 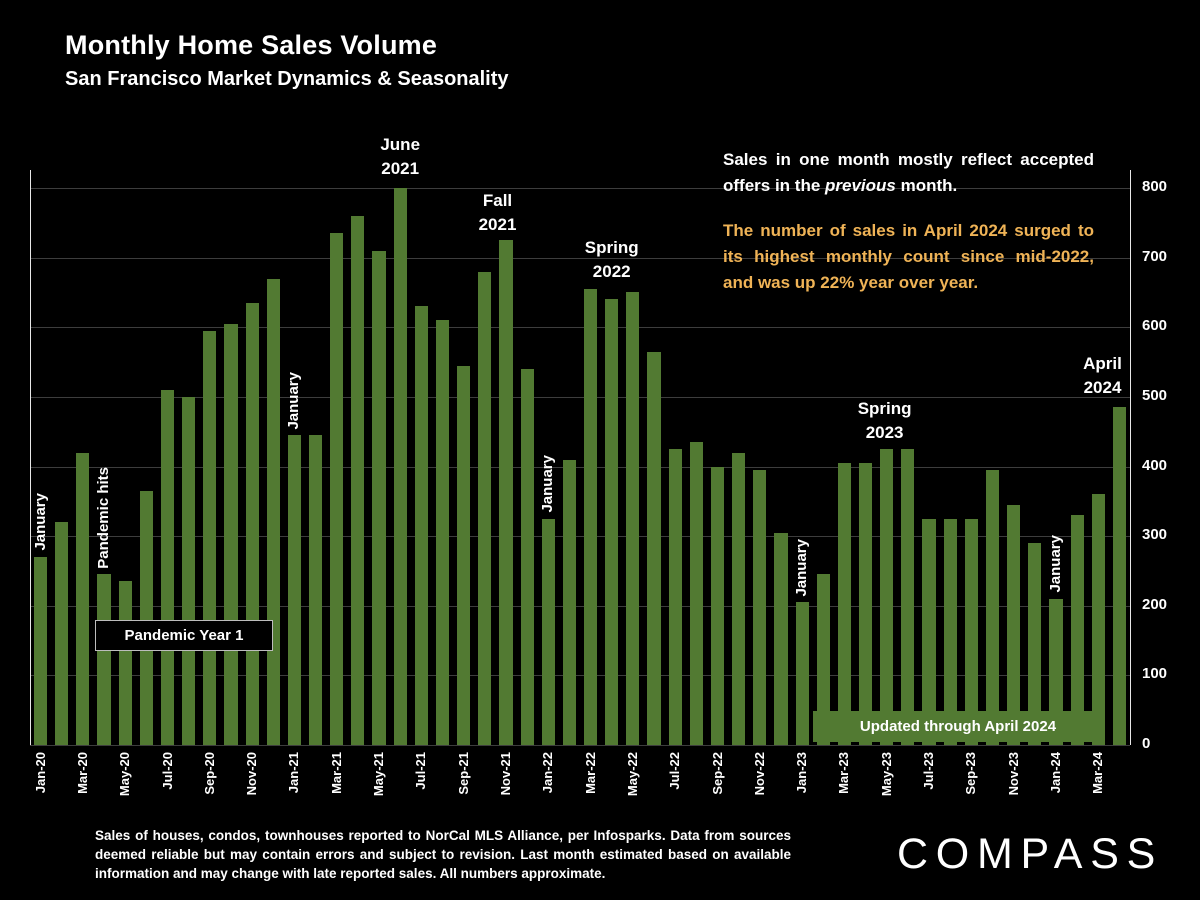 What do you see at coordinates (1102, 376) in the screenshot?
I see `chart-callout: April 2024` at bounding box center [1102, 376].